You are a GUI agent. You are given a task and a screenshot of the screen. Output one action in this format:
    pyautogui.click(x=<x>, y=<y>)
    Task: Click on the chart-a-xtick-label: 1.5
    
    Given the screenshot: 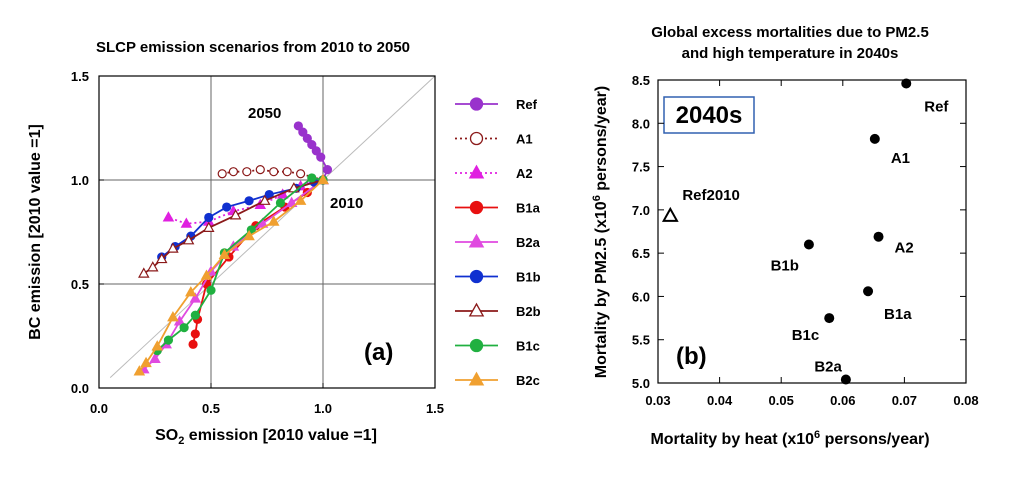 What is the action you would take?
    pyautogui.click(x=435, y=408)
    